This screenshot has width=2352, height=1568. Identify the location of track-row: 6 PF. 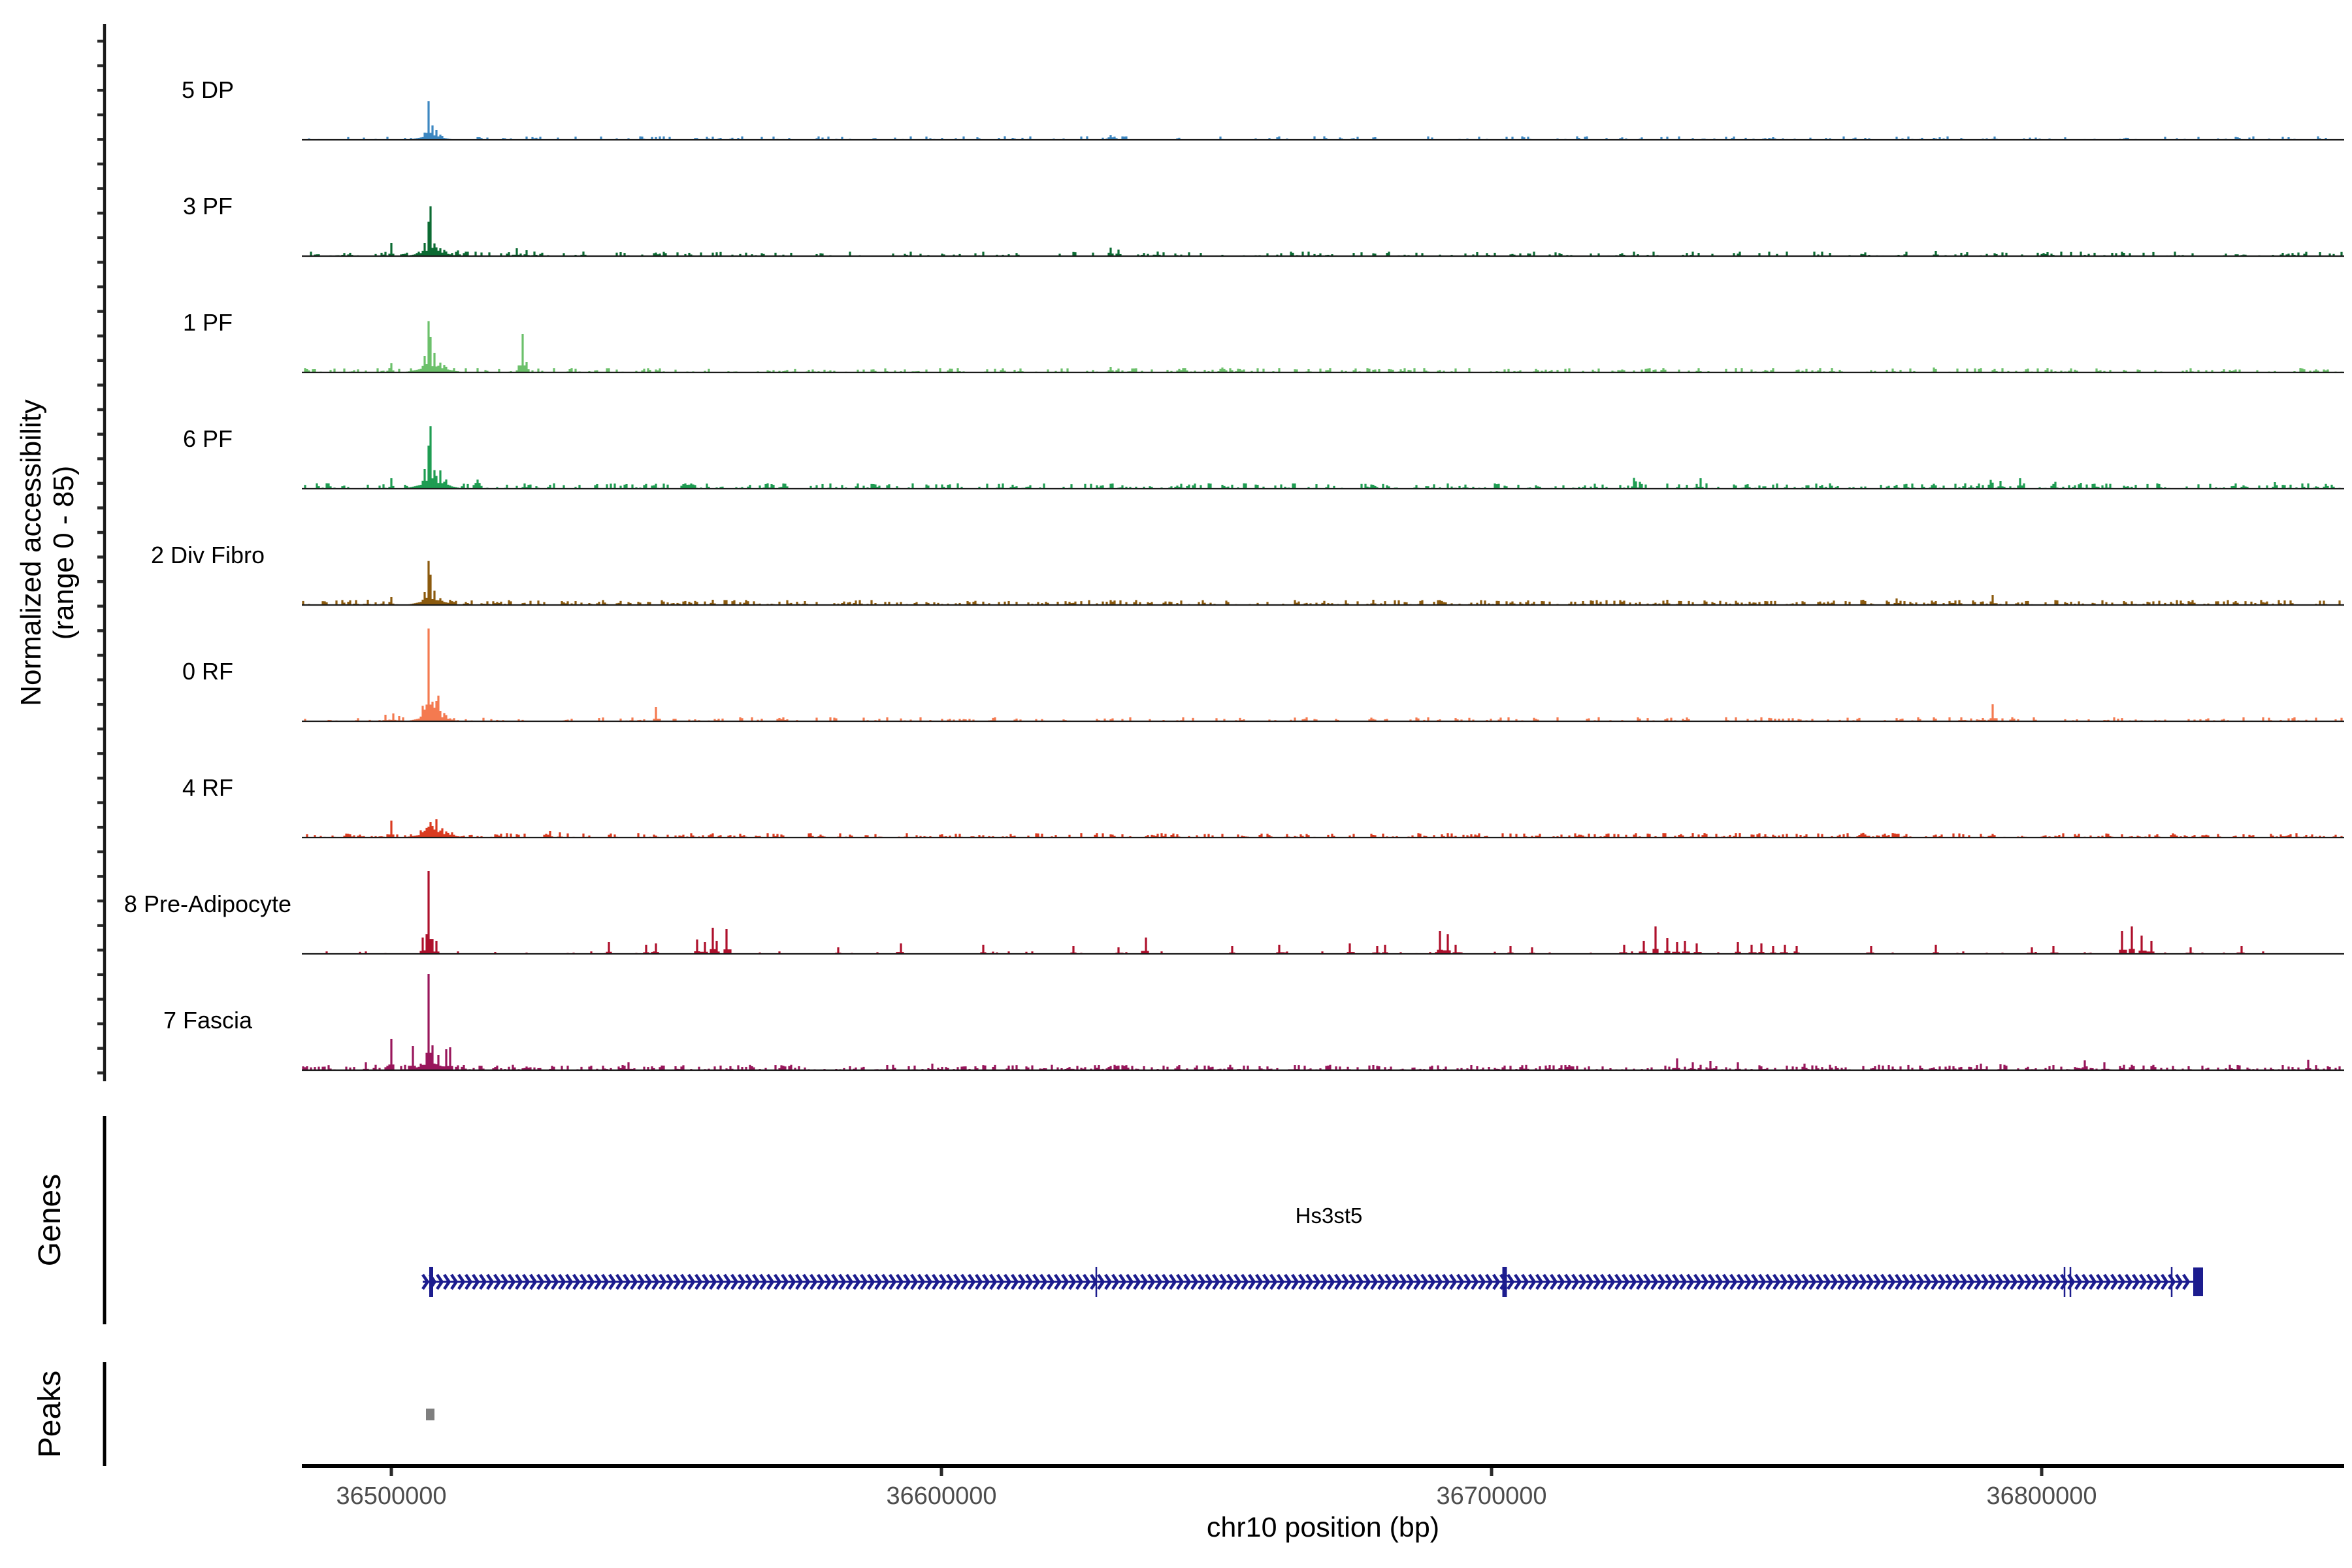
(1263, 457).